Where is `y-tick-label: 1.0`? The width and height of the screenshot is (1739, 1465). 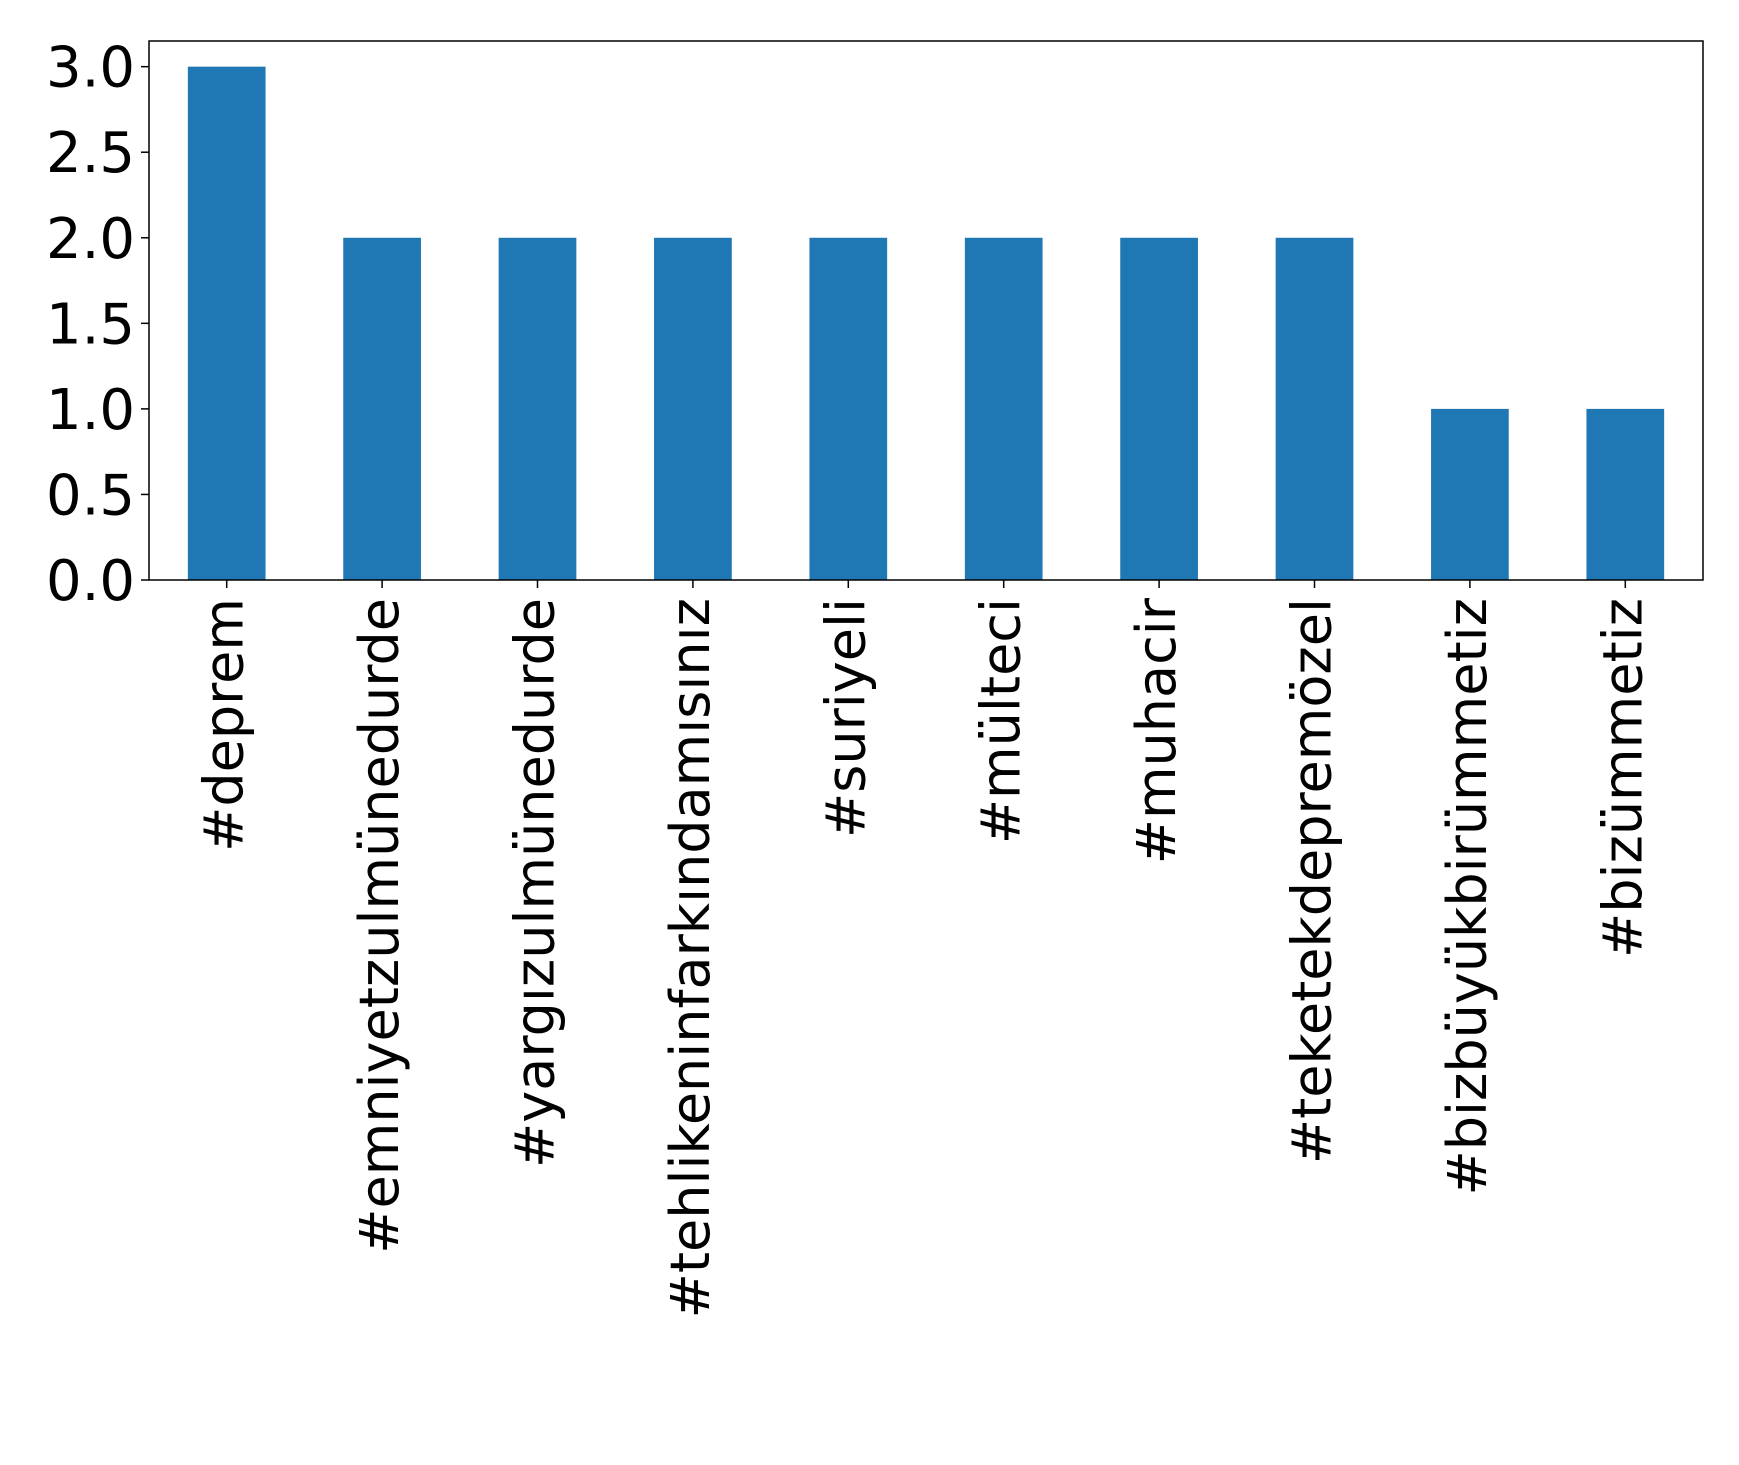
y-tick-label: 1.0 is located at coordinates (90, 410).